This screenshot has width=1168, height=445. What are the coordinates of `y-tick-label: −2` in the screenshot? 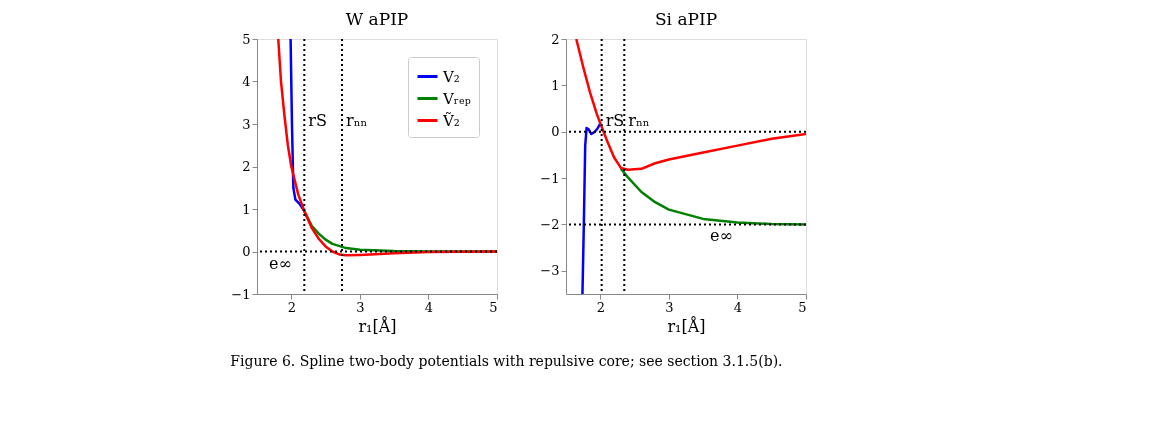 It's located at (550, 224).